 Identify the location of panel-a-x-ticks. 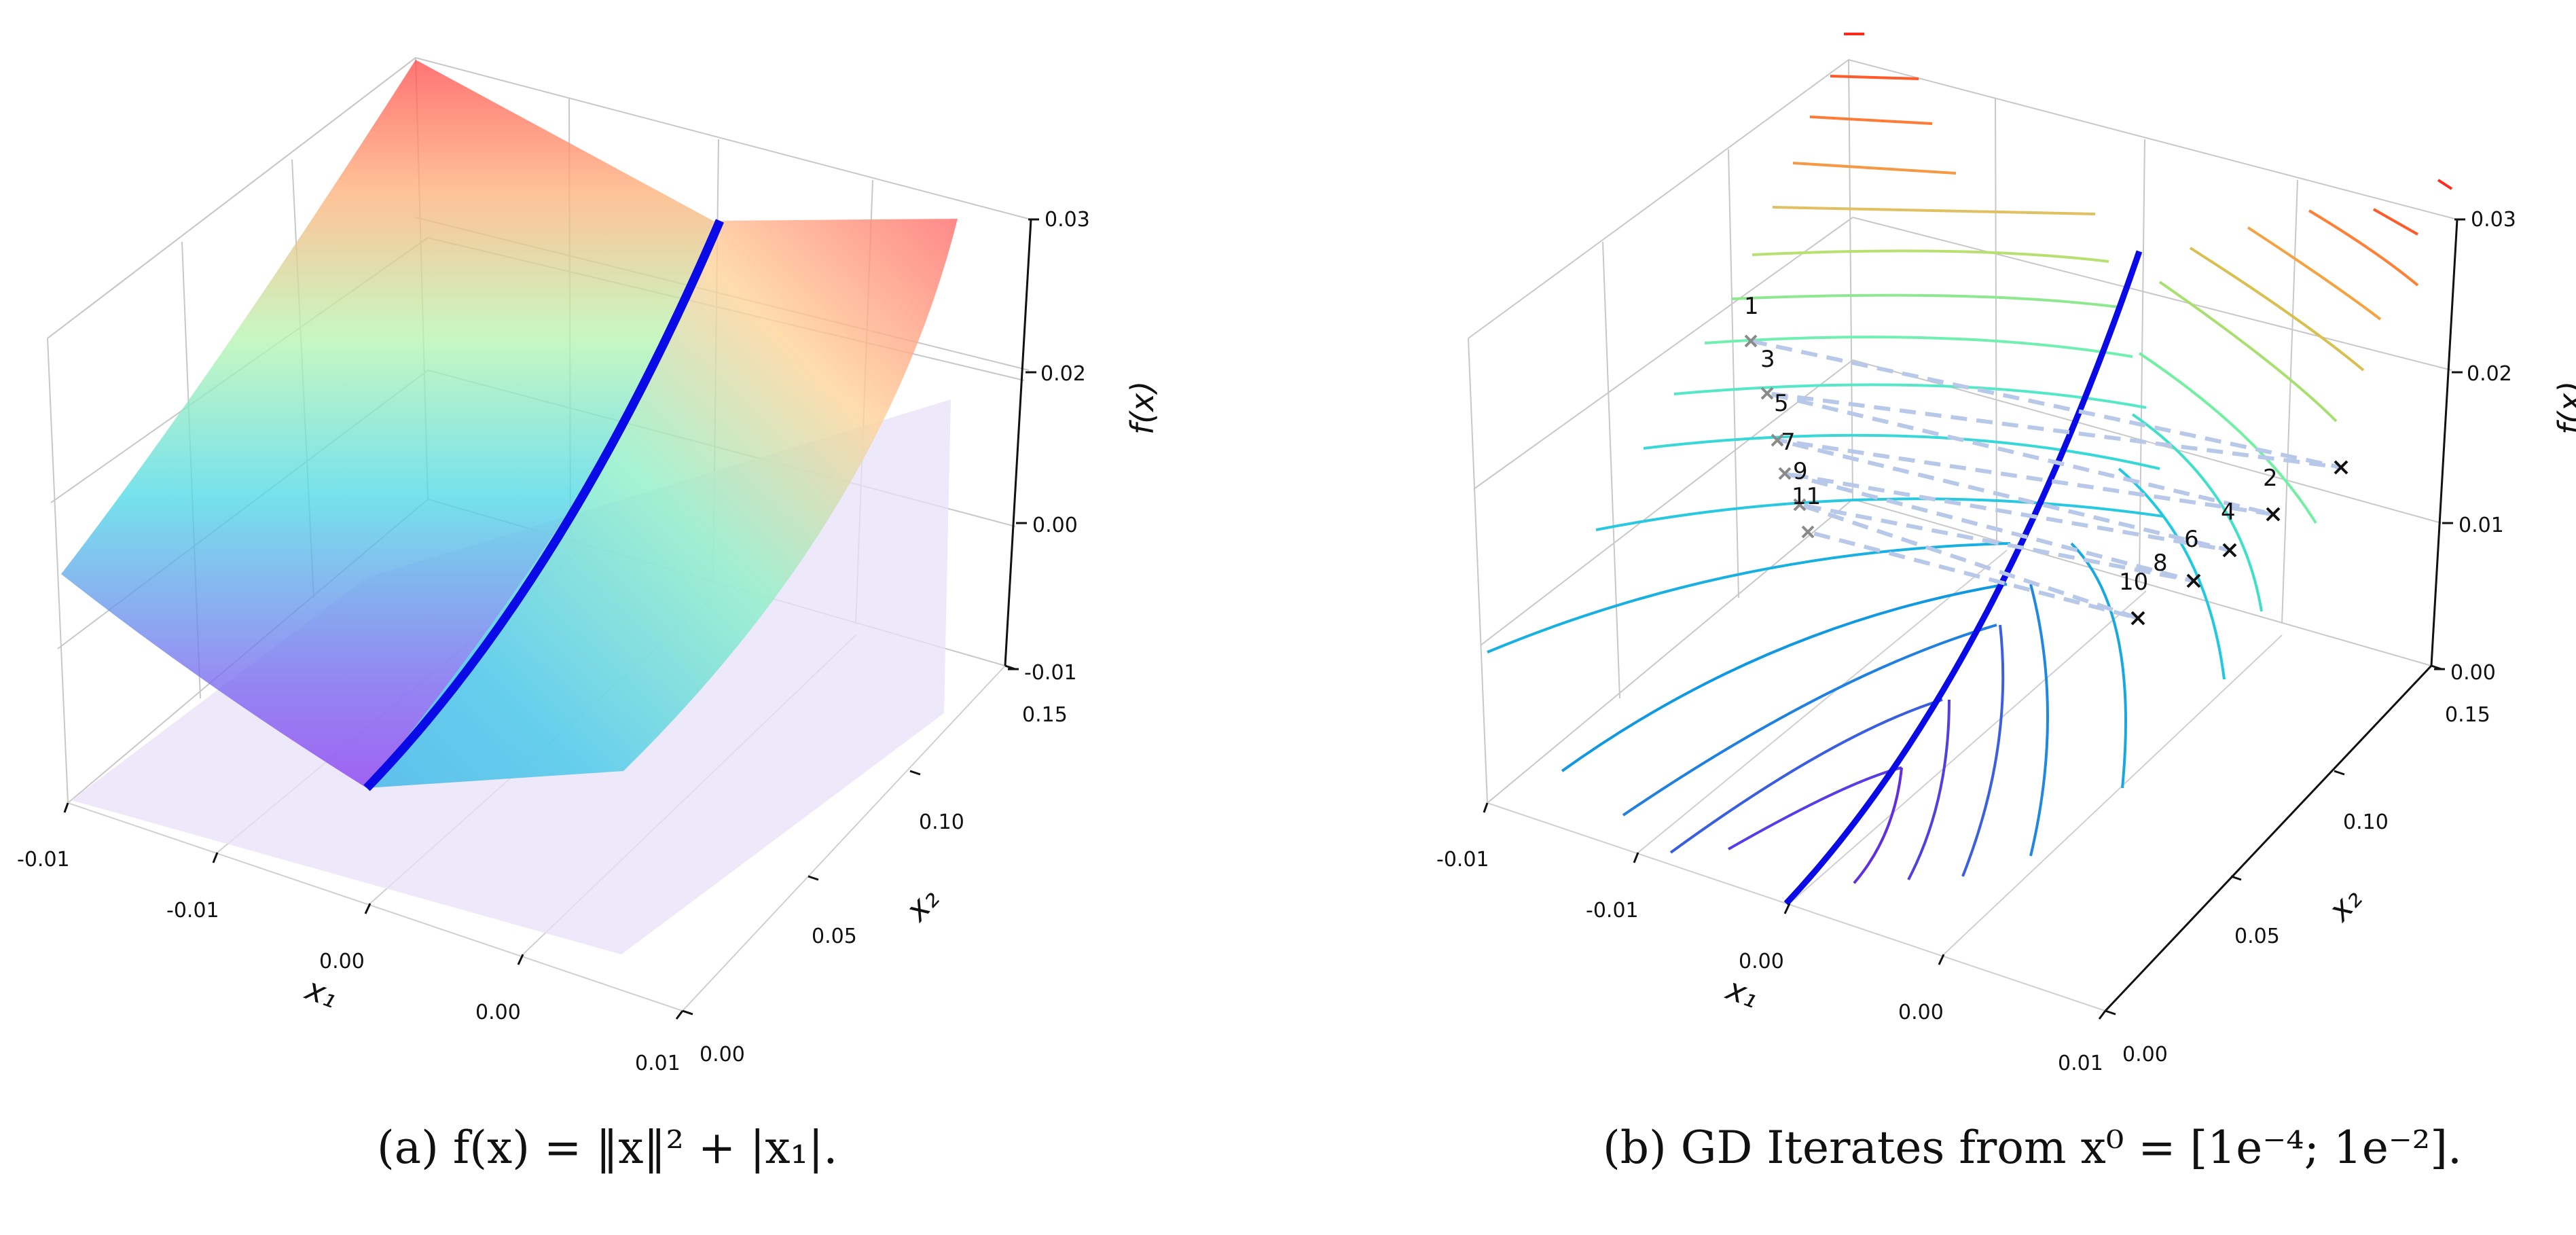
(373, 911).